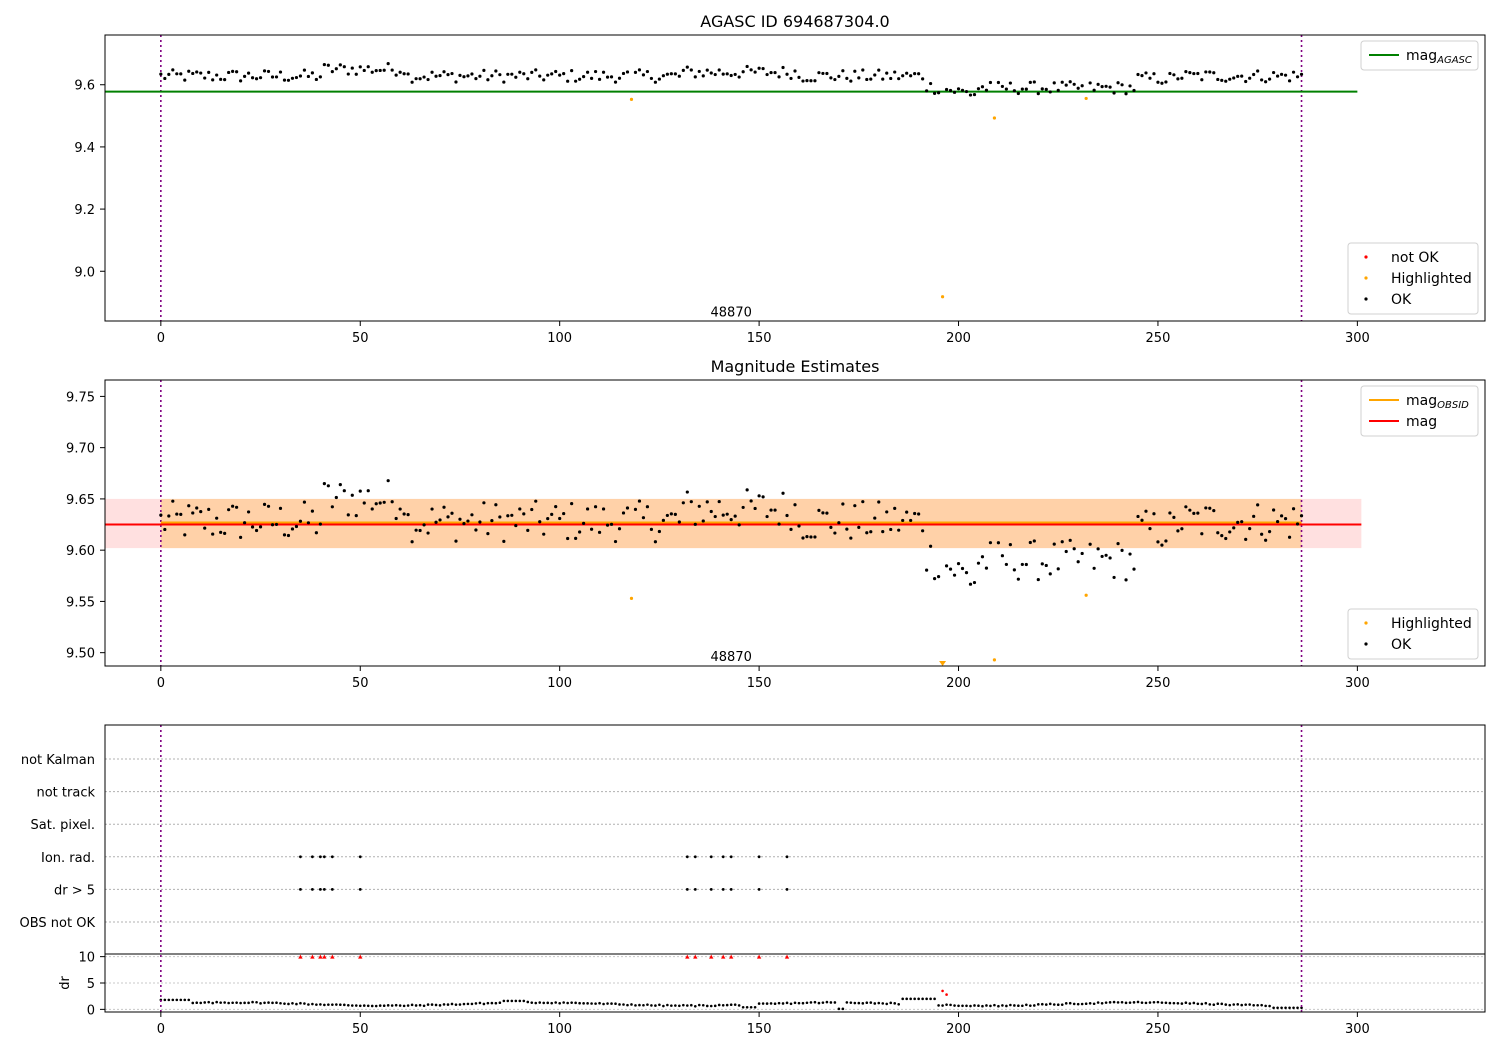 This screenshot has width=1500, height=1050. I want to click on highlighted-point, so click(942, 297).